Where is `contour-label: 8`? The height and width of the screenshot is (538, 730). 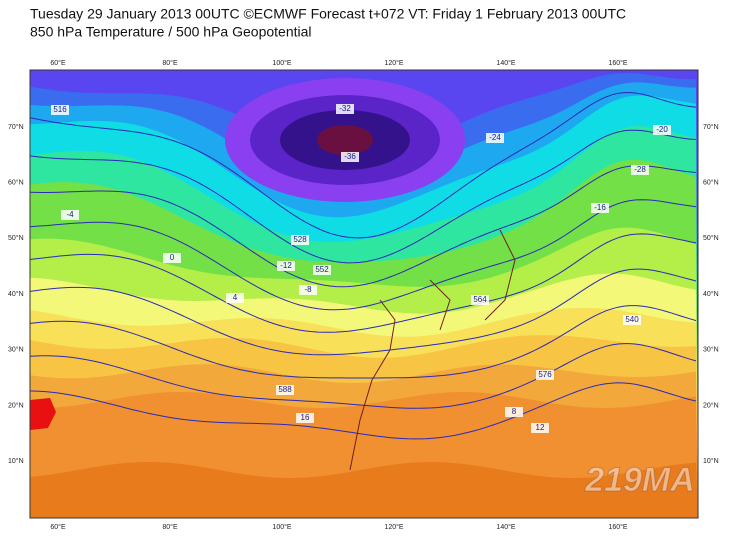 contour-label: 8 is located at coordinates (514, 411).